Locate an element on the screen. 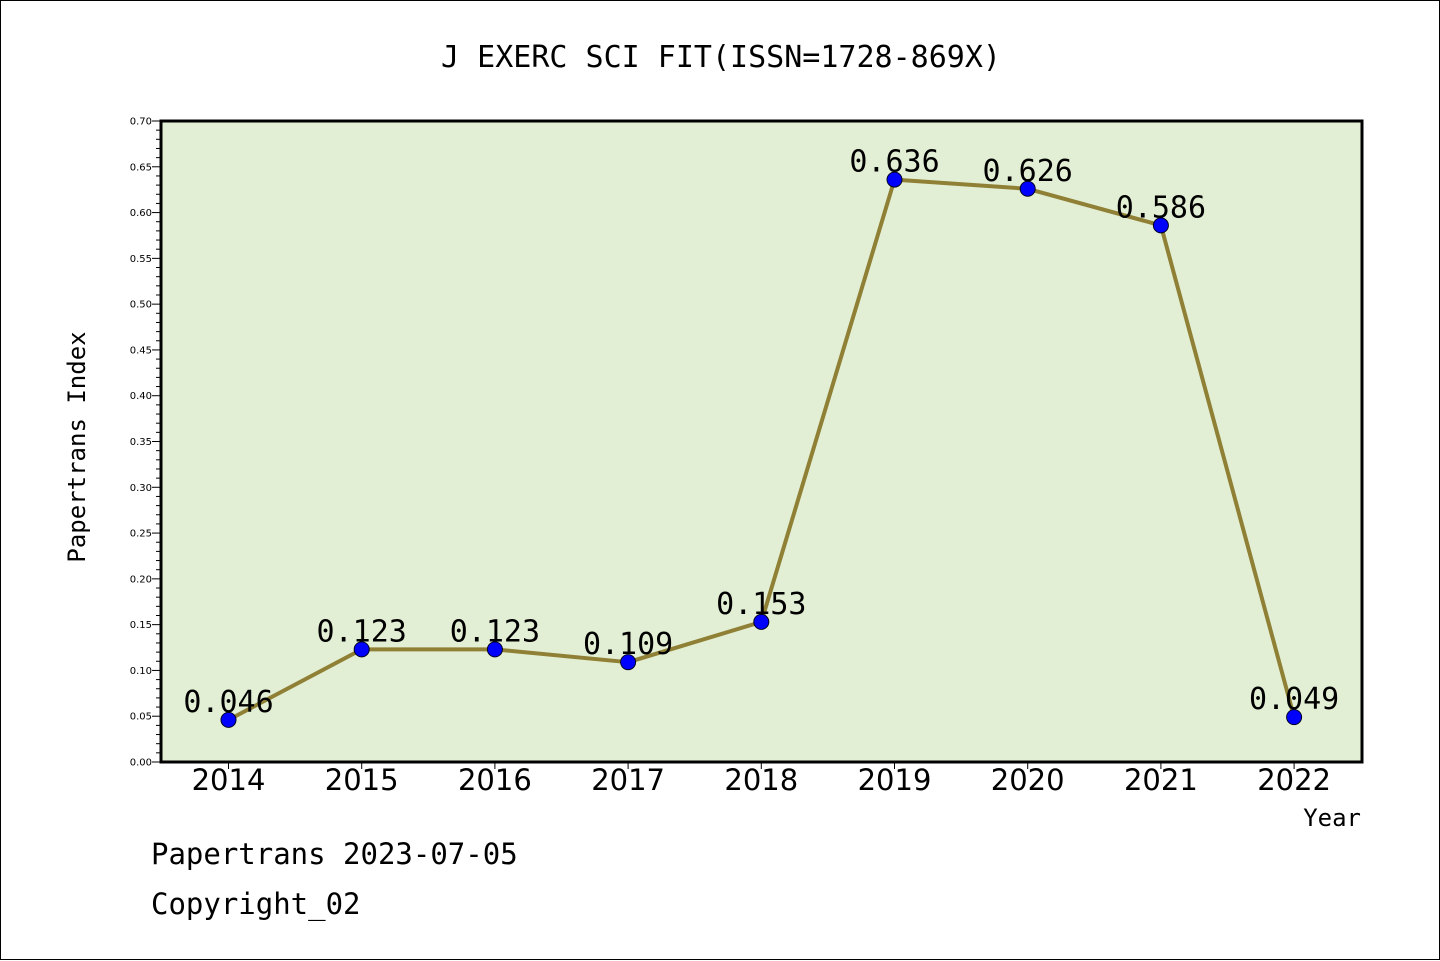  y-tick-label: 0.15 is located at coordinates (141, 625).